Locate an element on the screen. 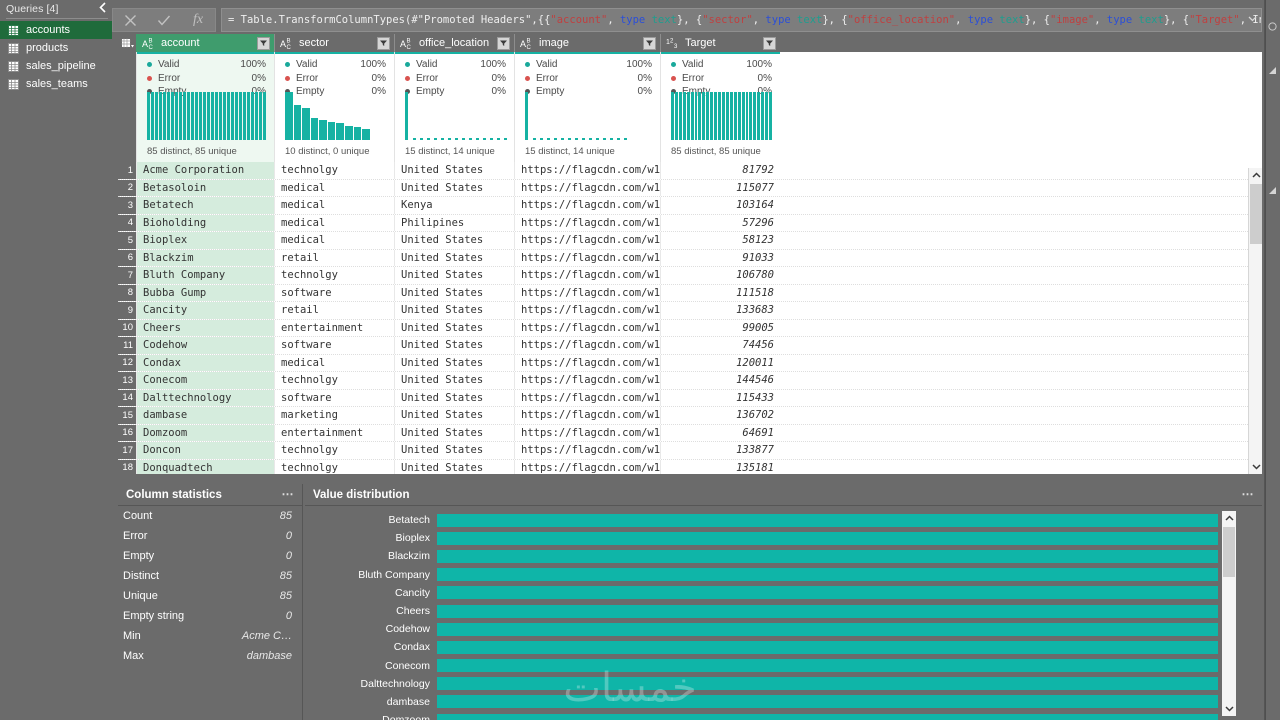  cell-account: dambase is located at coordinates (205, 415).